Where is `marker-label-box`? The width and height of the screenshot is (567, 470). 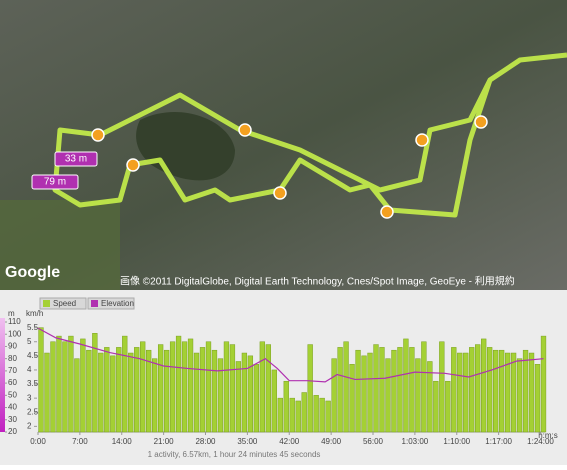 marker-label-box is located at coordinates (55, 182).